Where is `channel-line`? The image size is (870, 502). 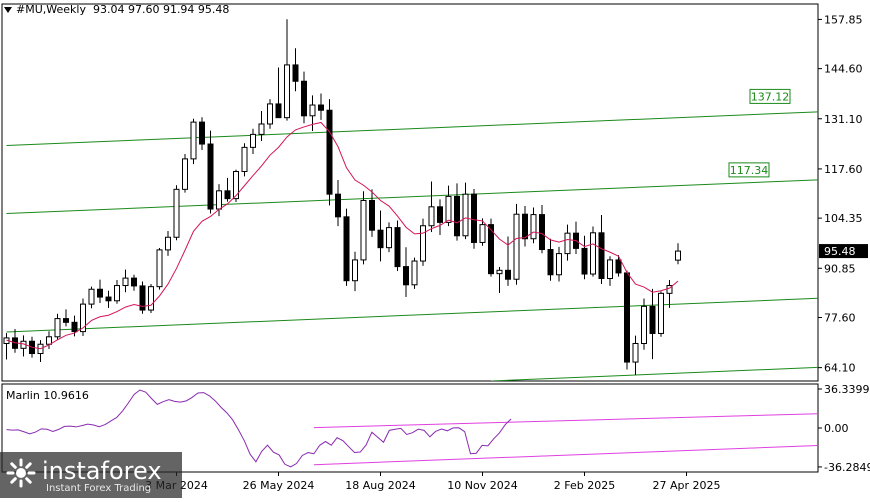 channel-line is located at coordinates (654, 373).